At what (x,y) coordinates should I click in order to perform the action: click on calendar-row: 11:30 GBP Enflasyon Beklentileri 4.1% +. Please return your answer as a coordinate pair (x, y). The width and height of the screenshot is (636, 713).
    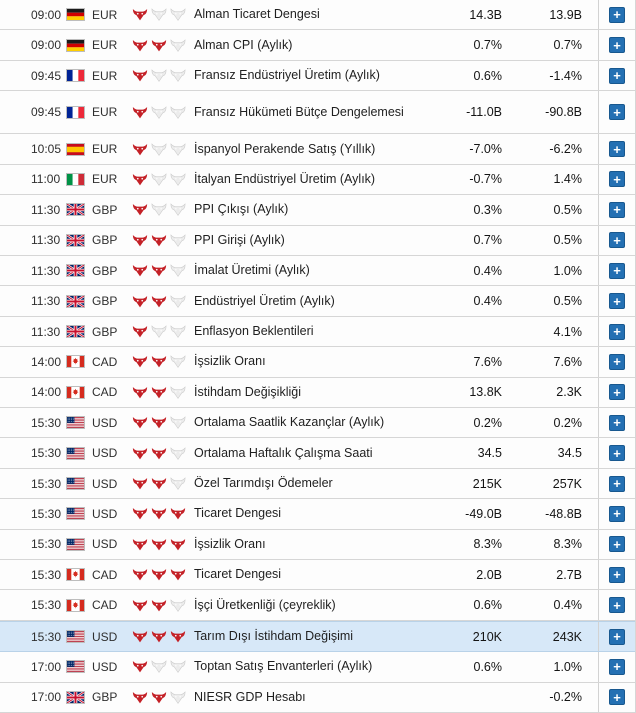
    Looking at the image, I should click on (317, 332).